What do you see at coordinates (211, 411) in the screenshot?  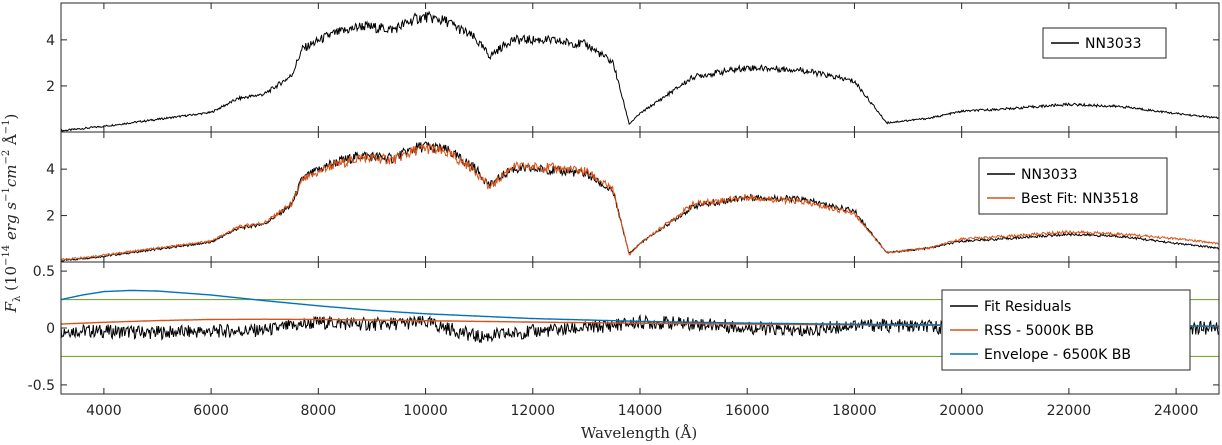 I see `x-tick-label: 6000` at bounding box center [211, 411].